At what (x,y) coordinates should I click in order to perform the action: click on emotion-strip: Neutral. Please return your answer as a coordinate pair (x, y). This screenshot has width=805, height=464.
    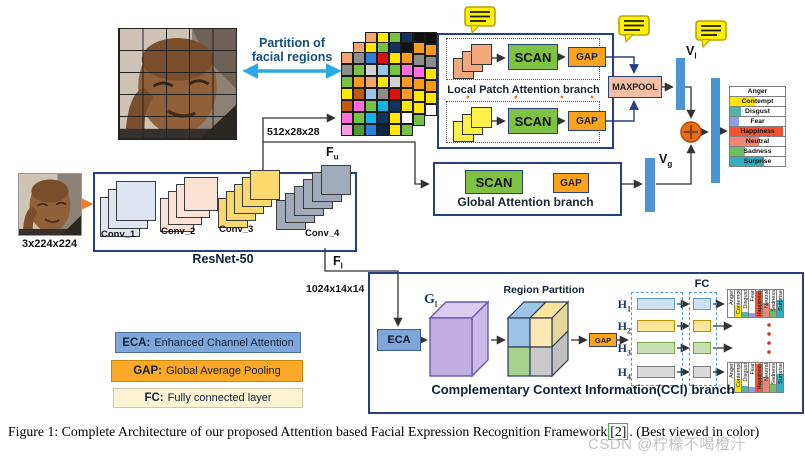
    Looking at the image, I should click on (766, 377).